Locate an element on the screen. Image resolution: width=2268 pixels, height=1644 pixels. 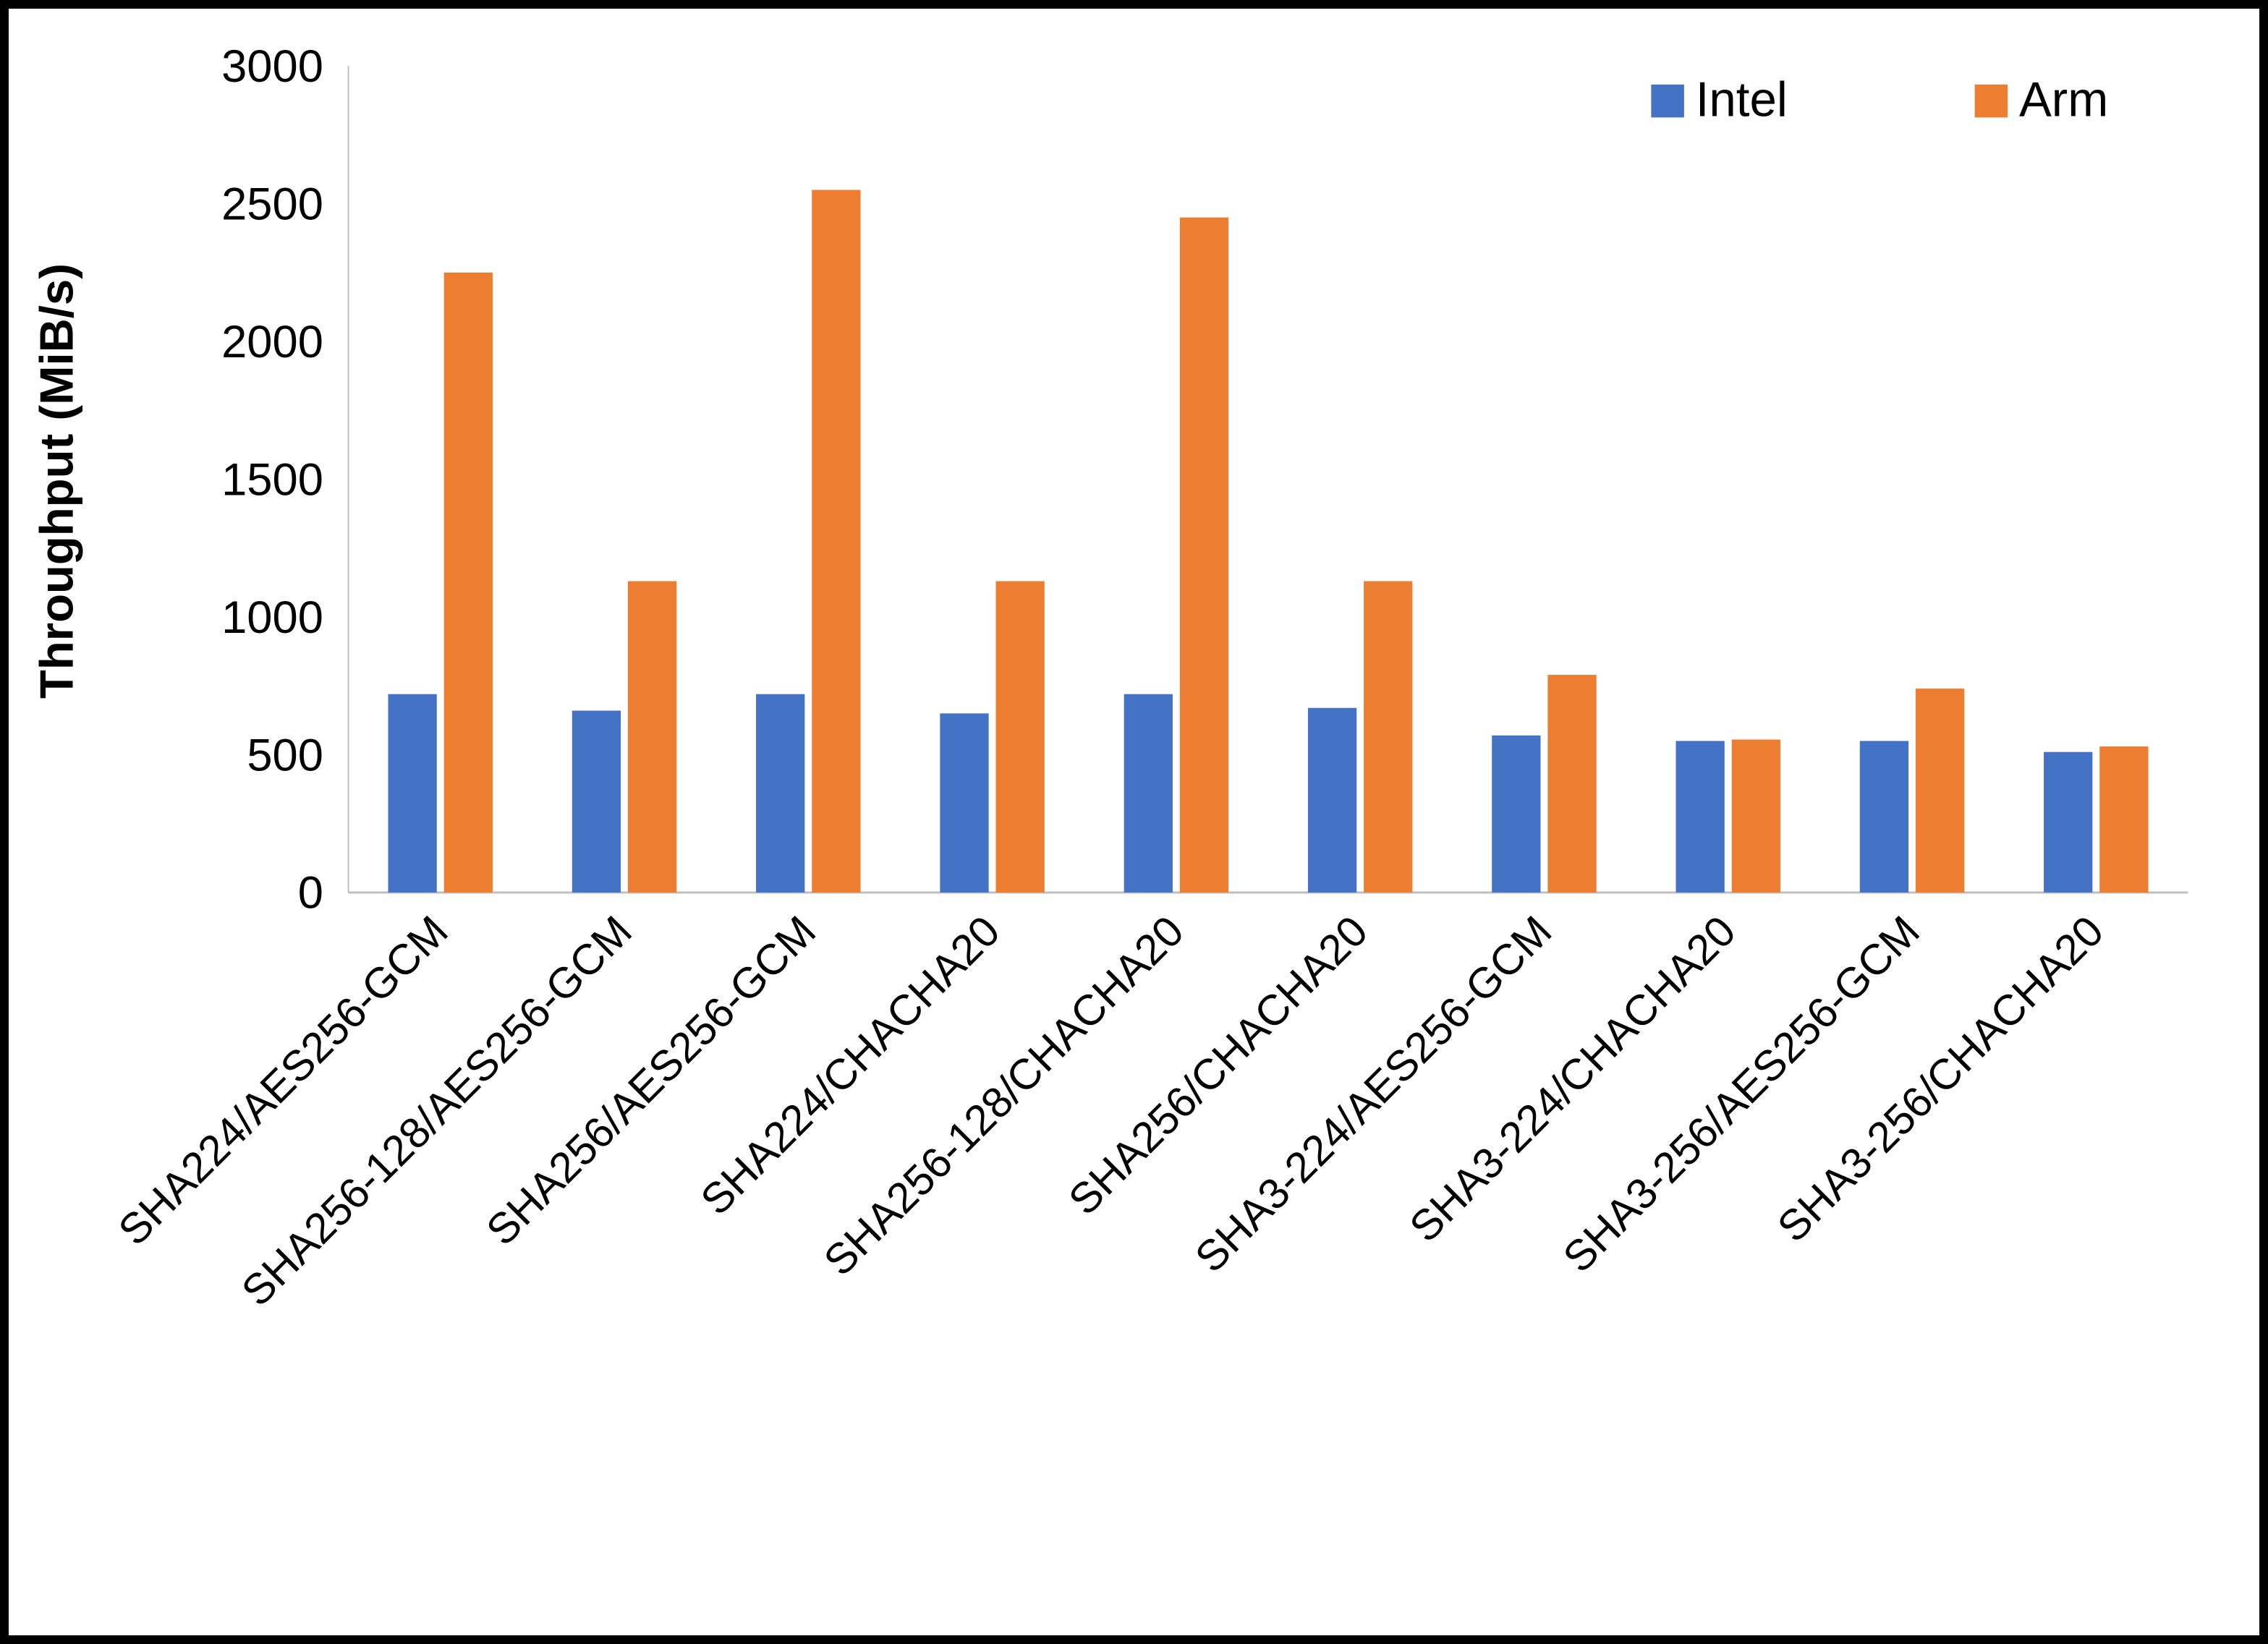
x-category-label: SHA256/CHACHA20 is located at coordinates (1218, 1065).